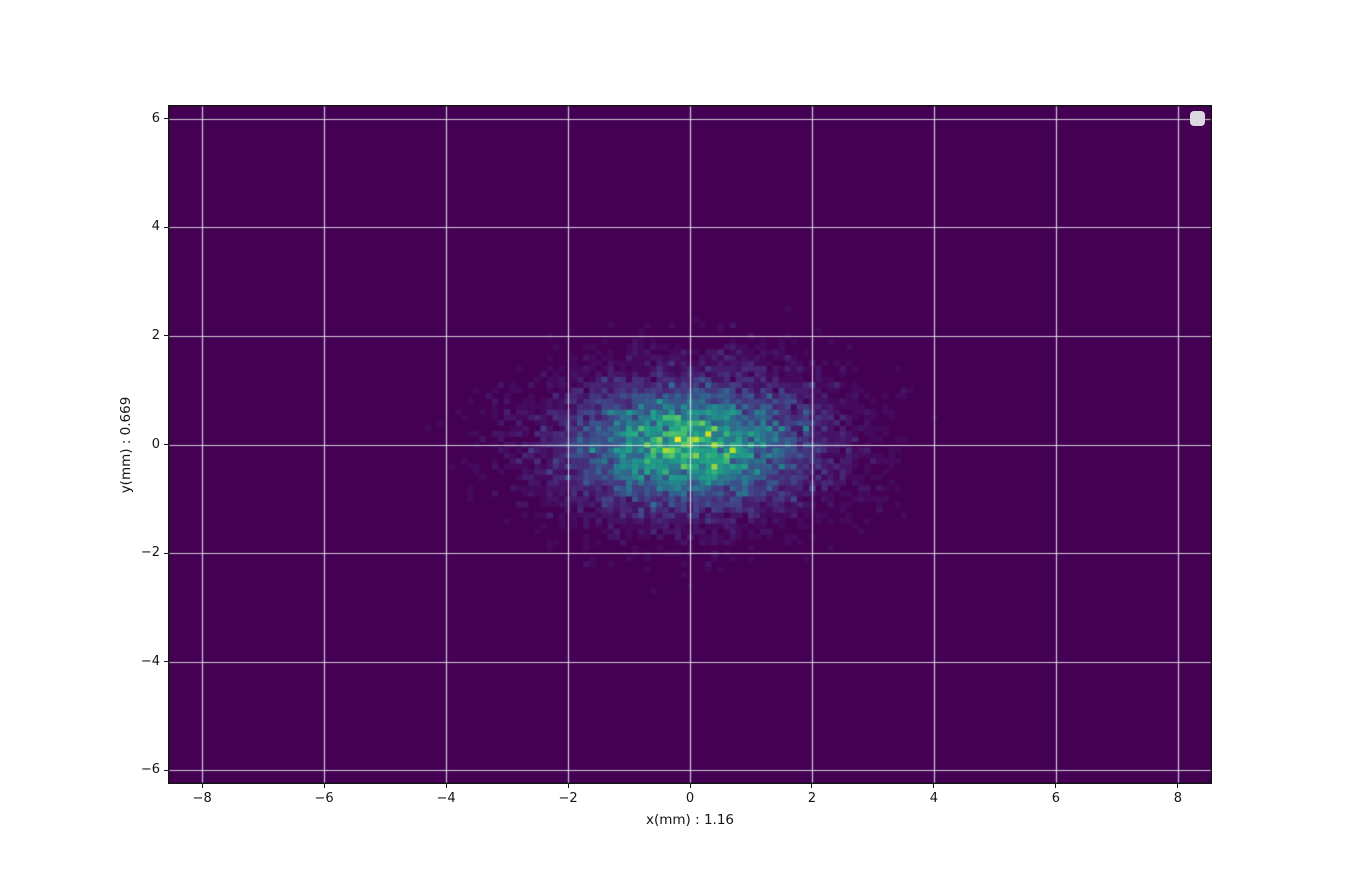  What do you see at coordinates (1056, 798) in the screenshot?
I see `x-tick-label: 6` at bounding box center [1056, 798].